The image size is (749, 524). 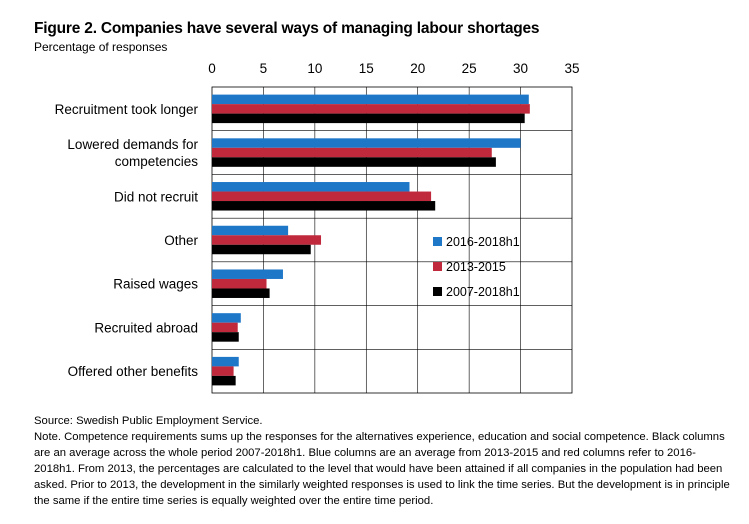 I want to click on legend-label: 2016-2018h1, so click(x=483, y=242).